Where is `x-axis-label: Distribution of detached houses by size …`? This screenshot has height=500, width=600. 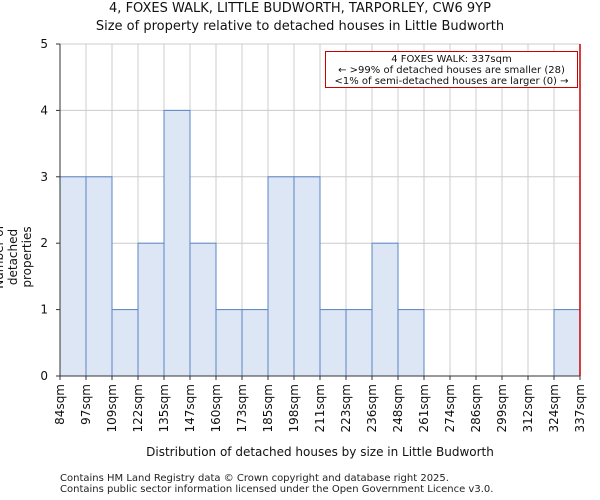 x-axis-label: Distribution of detached houses by size … is located at coordinates (320, 452).